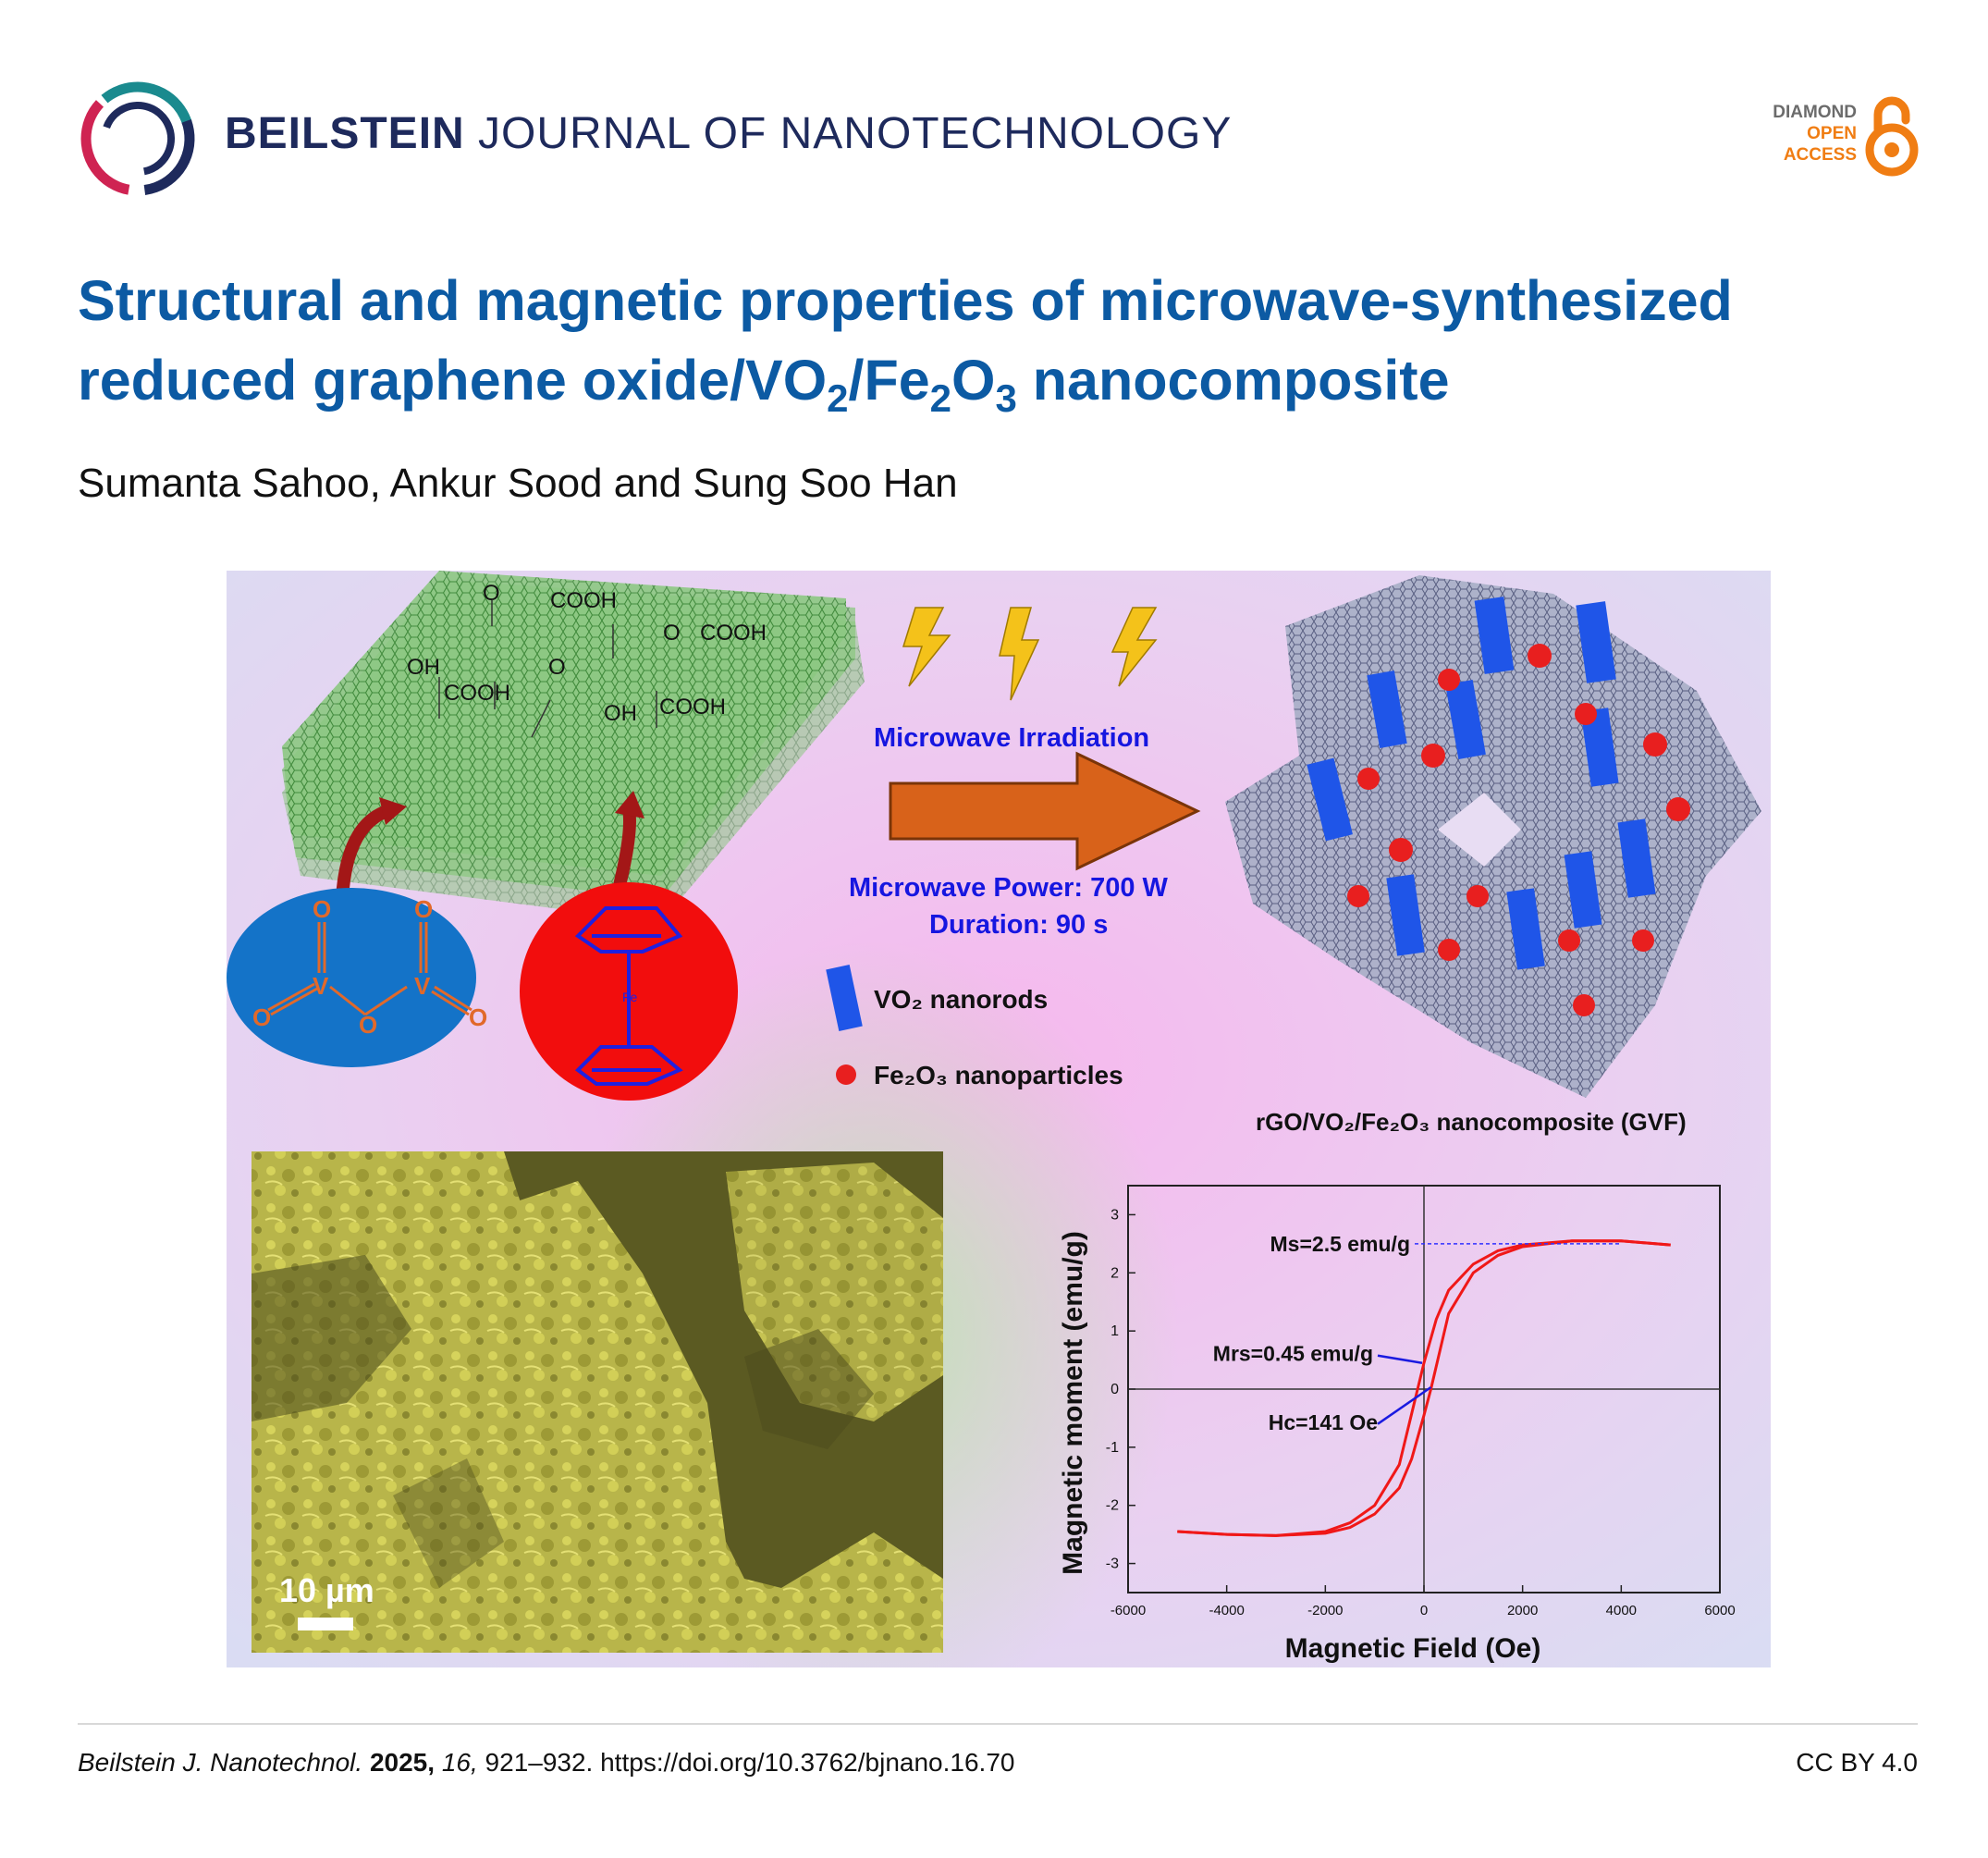 The image size is (1988, 1858). What do you see at coordinates (1112, 1564) in the screenshot?
I see `y-tick-label: -3` at bounding box center [1112, 1564].